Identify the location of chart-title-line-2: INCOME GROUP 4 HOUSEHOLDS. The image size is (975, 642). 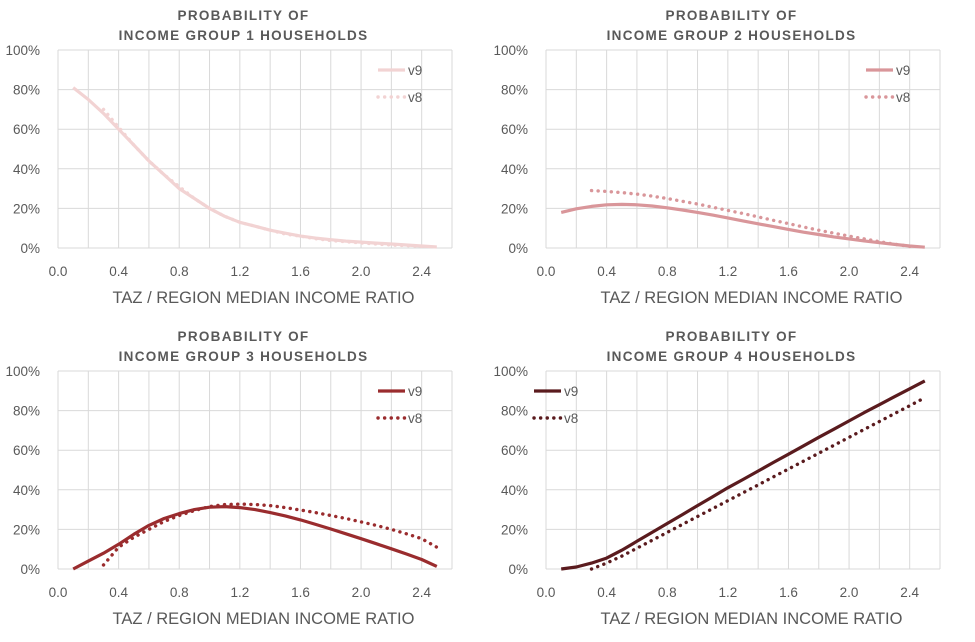
(731, 356).